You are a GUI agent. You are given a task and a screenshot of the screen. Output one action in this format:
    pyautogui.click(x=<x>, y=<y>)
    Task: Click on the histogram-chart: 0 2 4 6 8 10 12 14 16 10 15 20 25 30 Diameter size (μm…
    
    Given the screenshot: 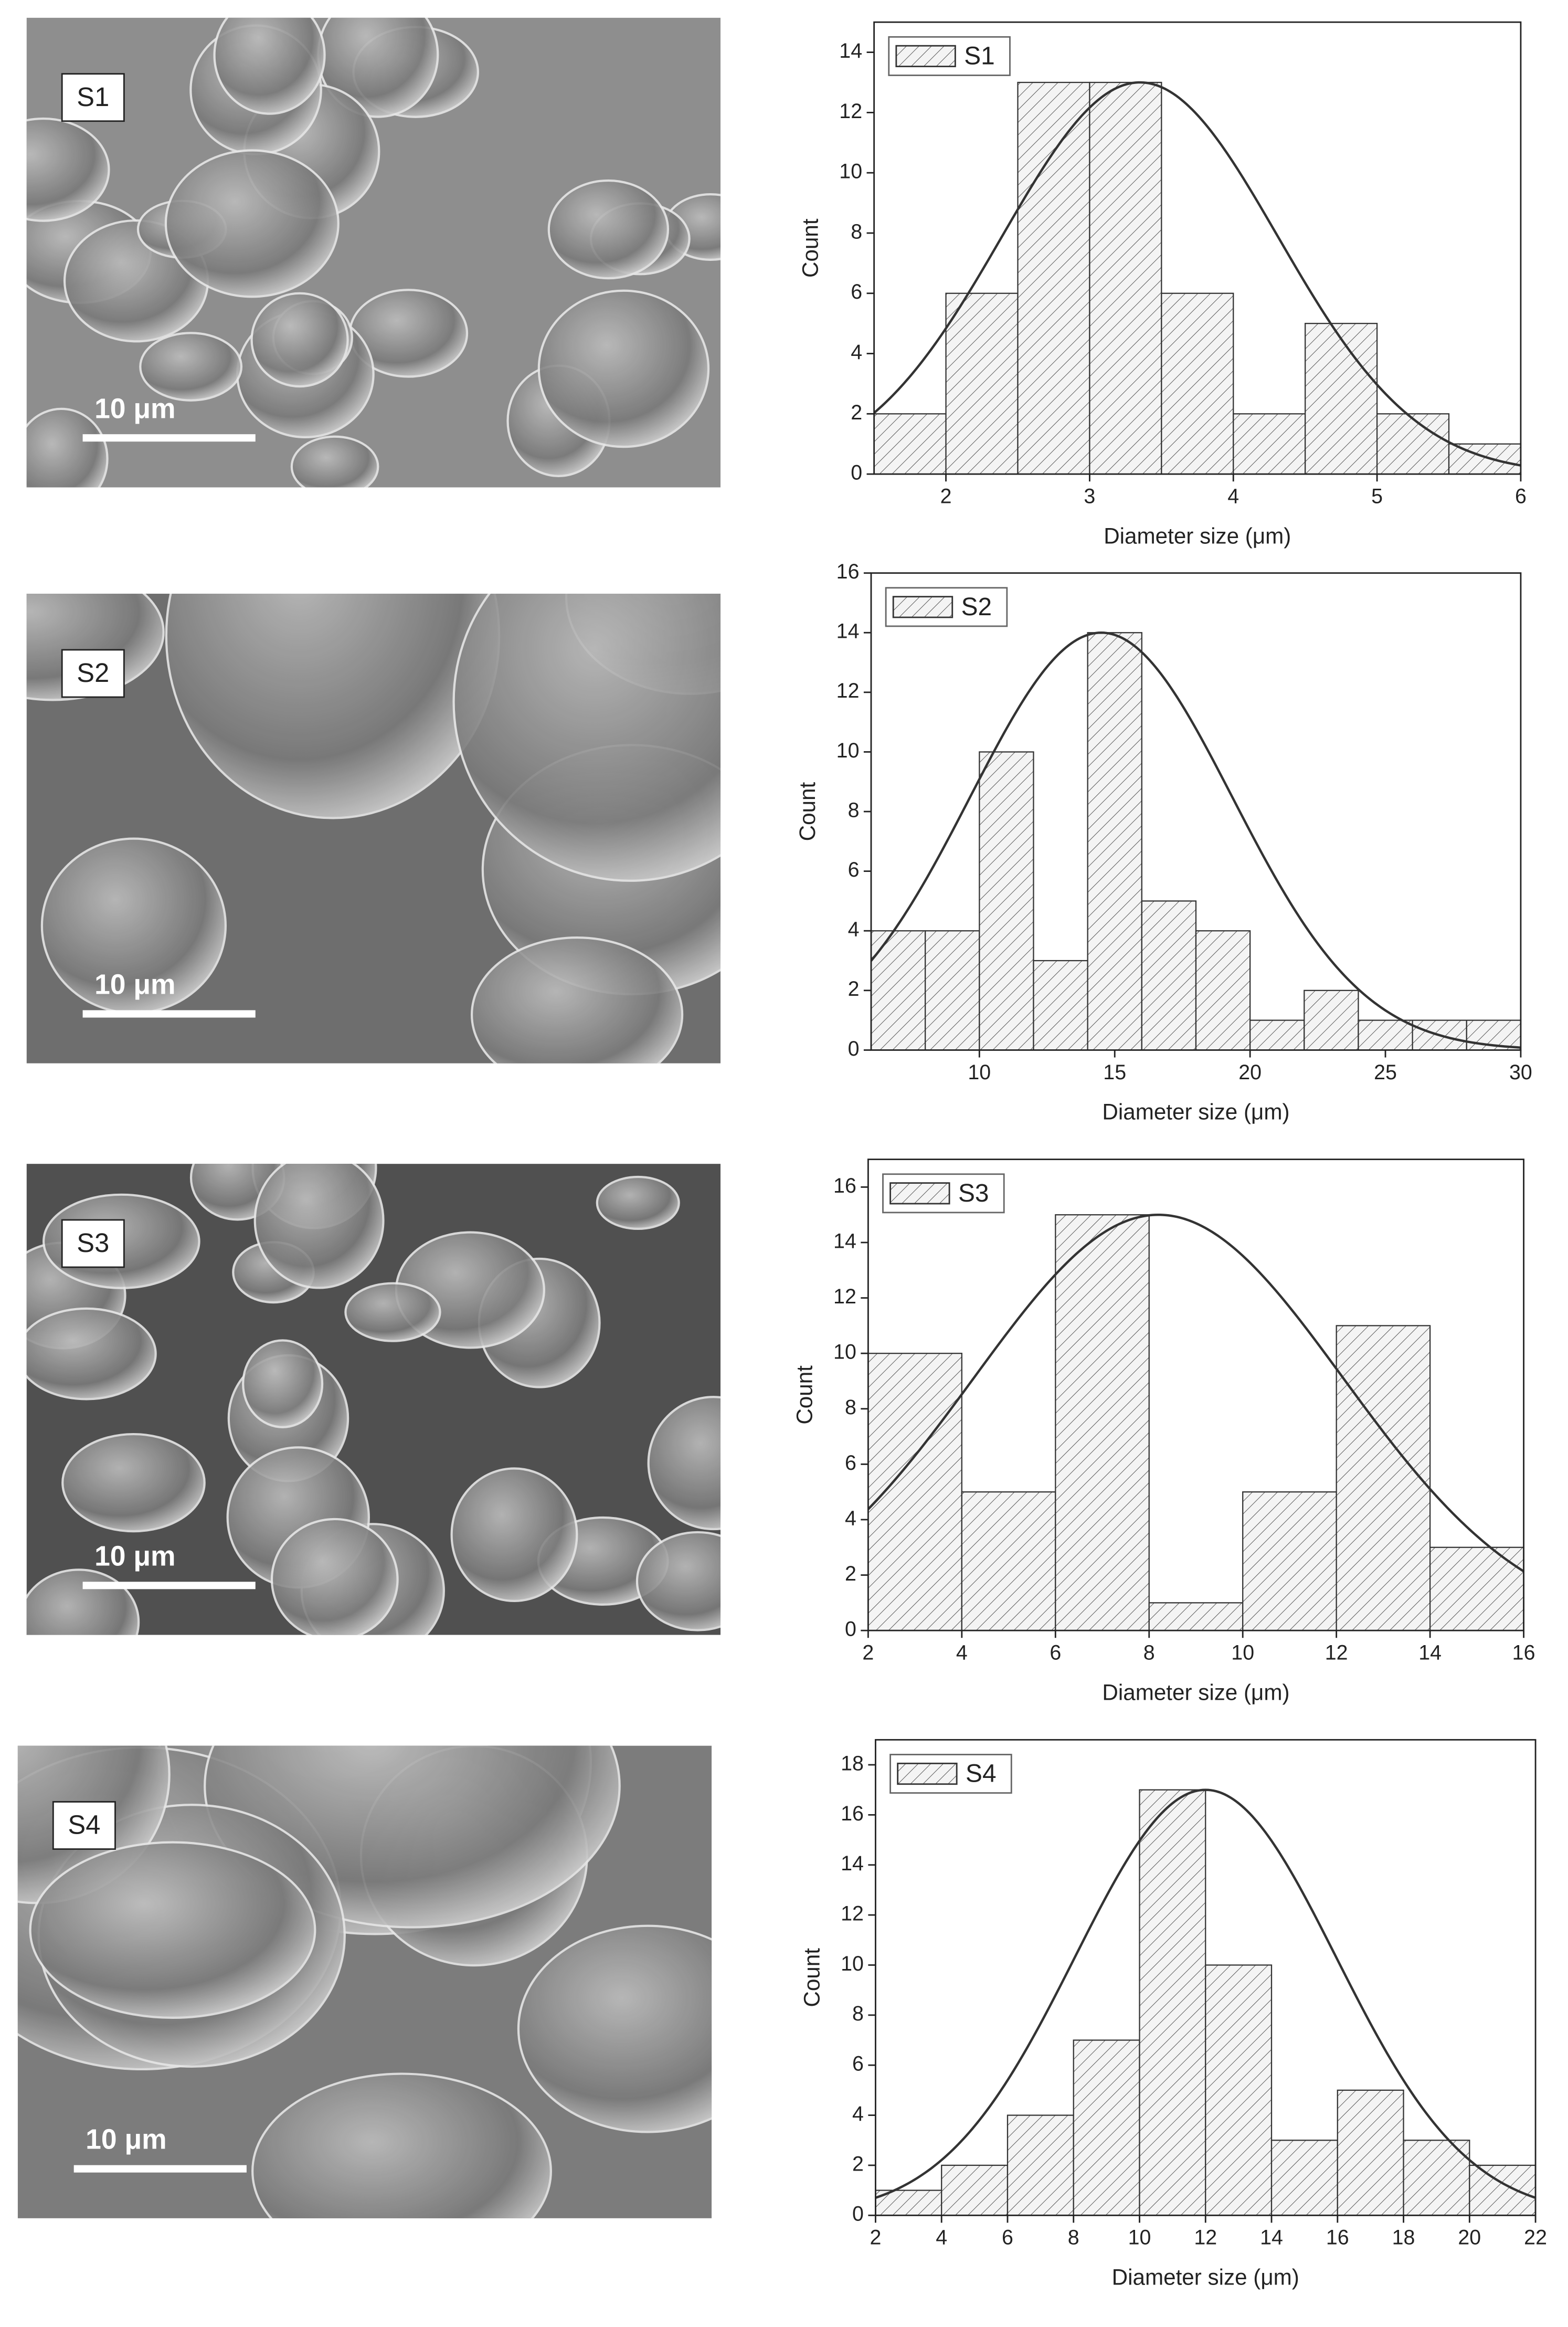 What is the action you would take?
    pyautogui.click(x=1163, y=842)
    